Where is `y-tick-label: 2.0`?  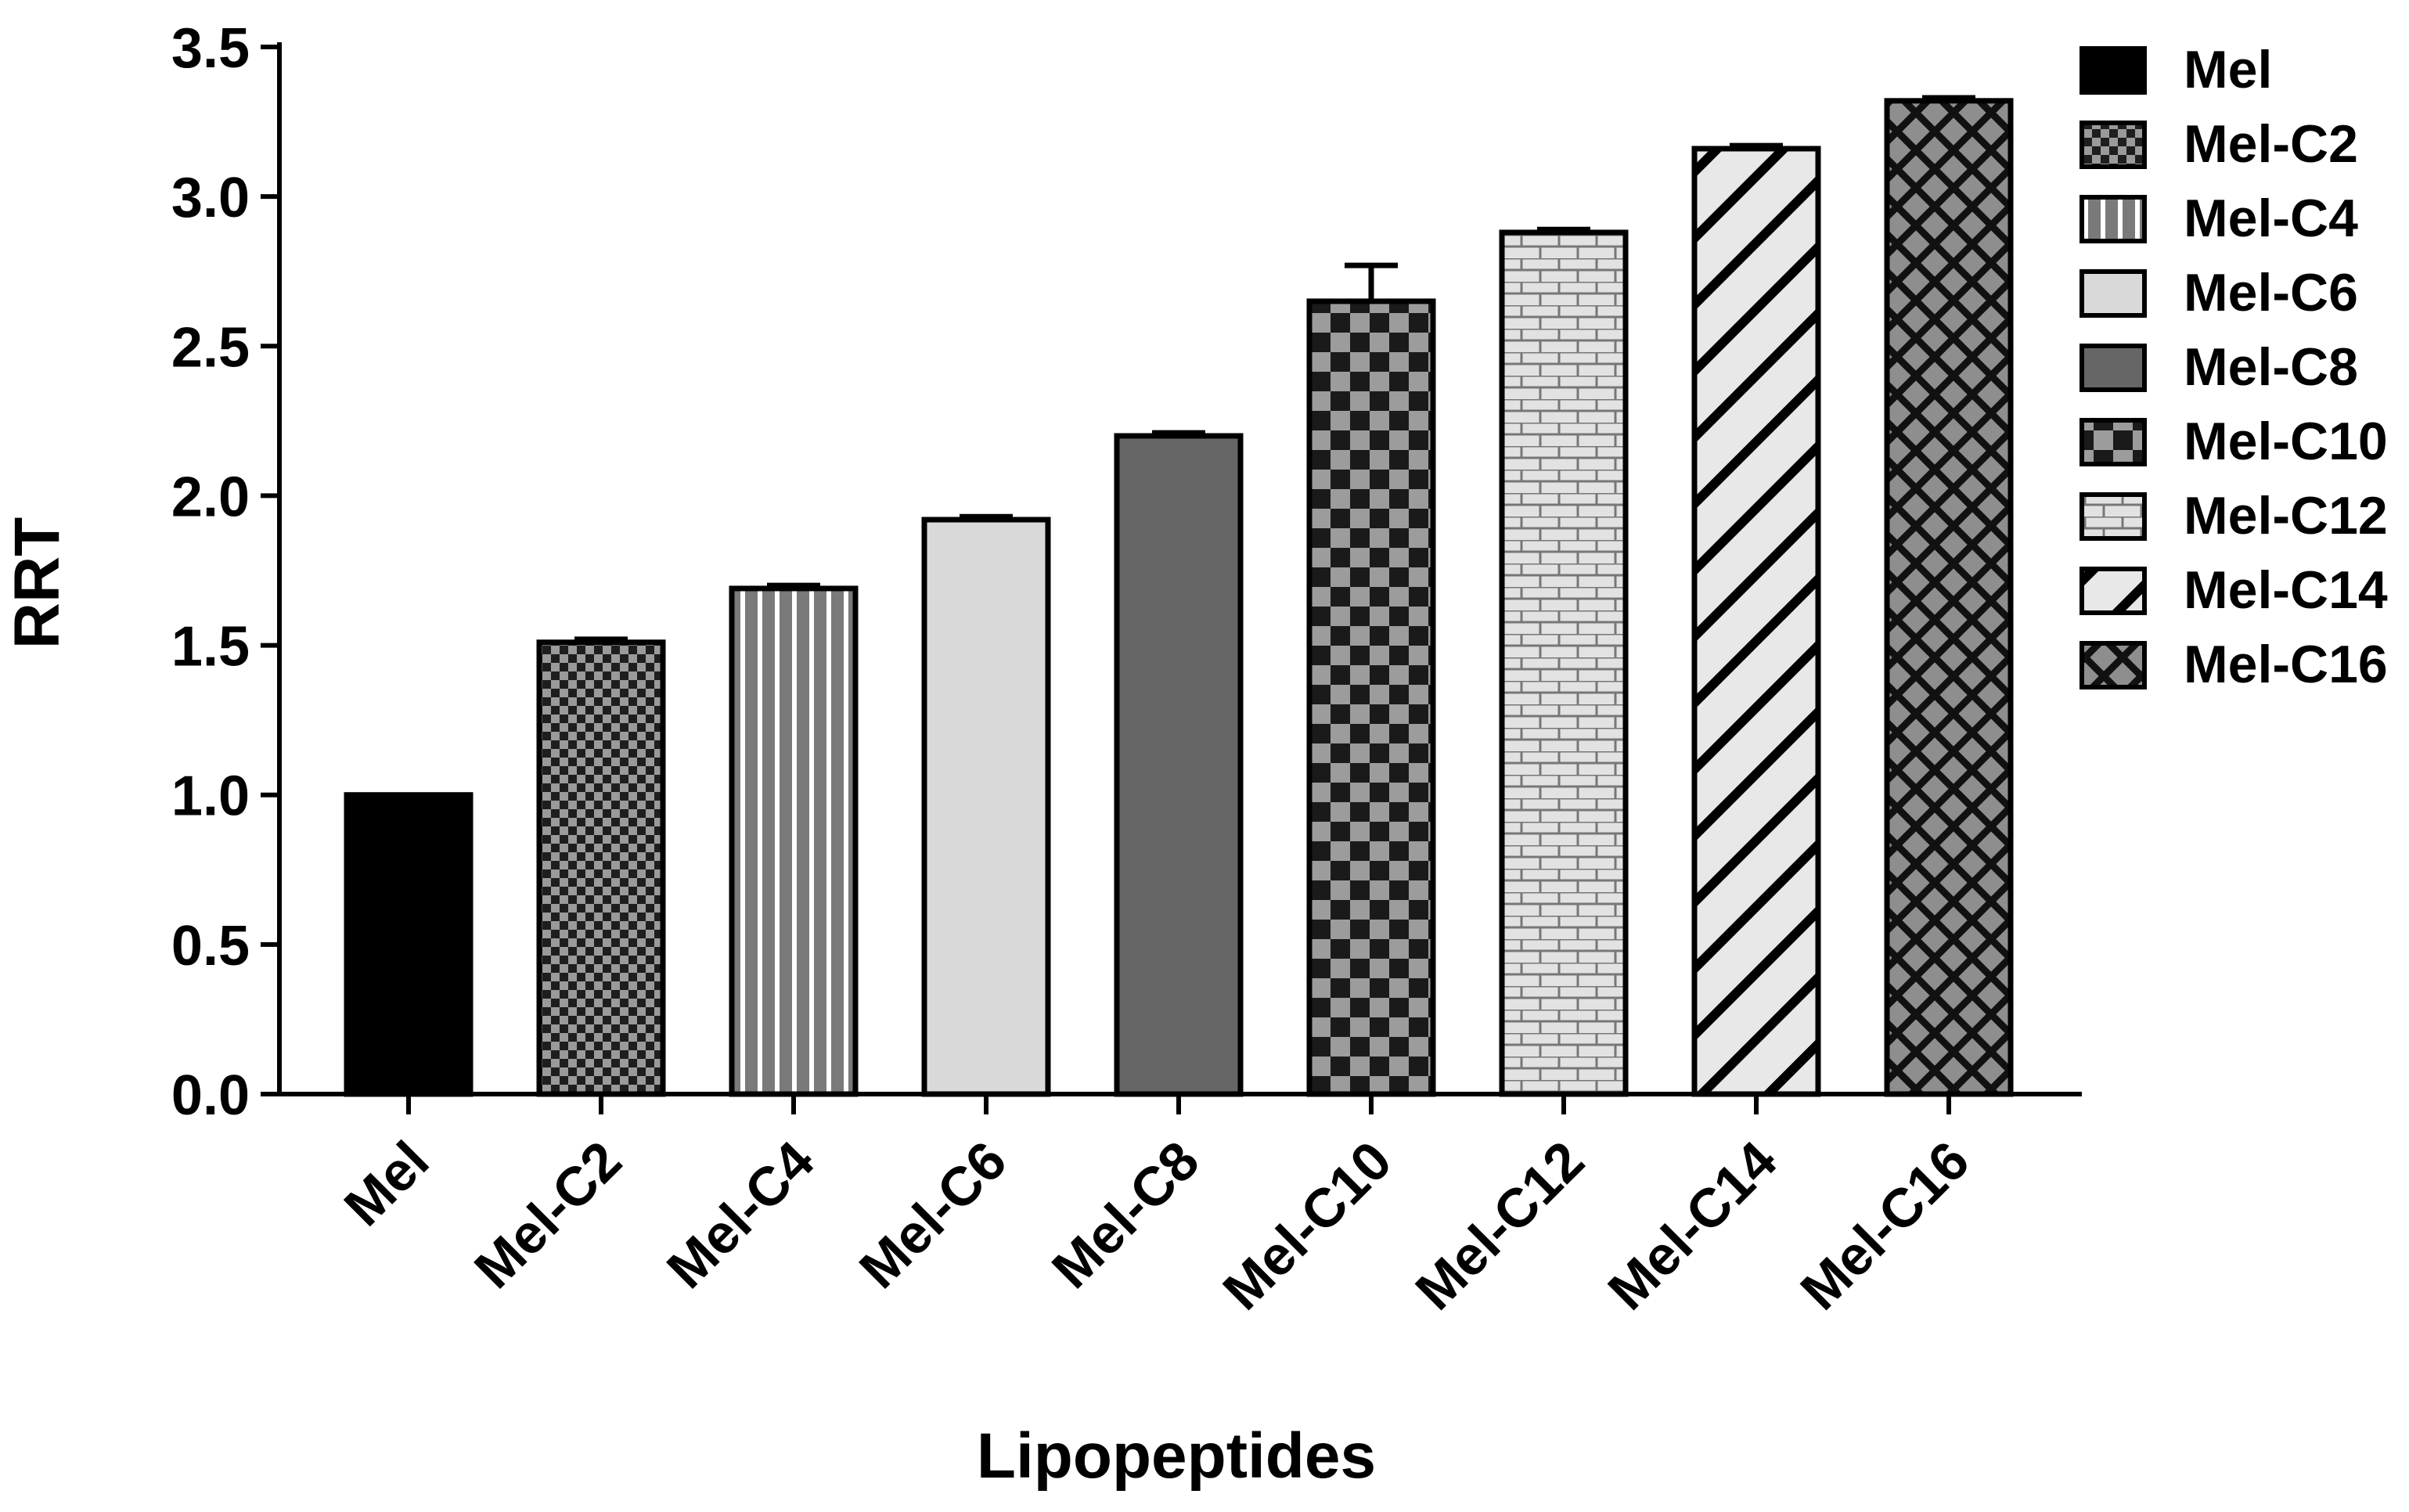
y-tick-label: 2.0 is located at coordinates (211, 497).